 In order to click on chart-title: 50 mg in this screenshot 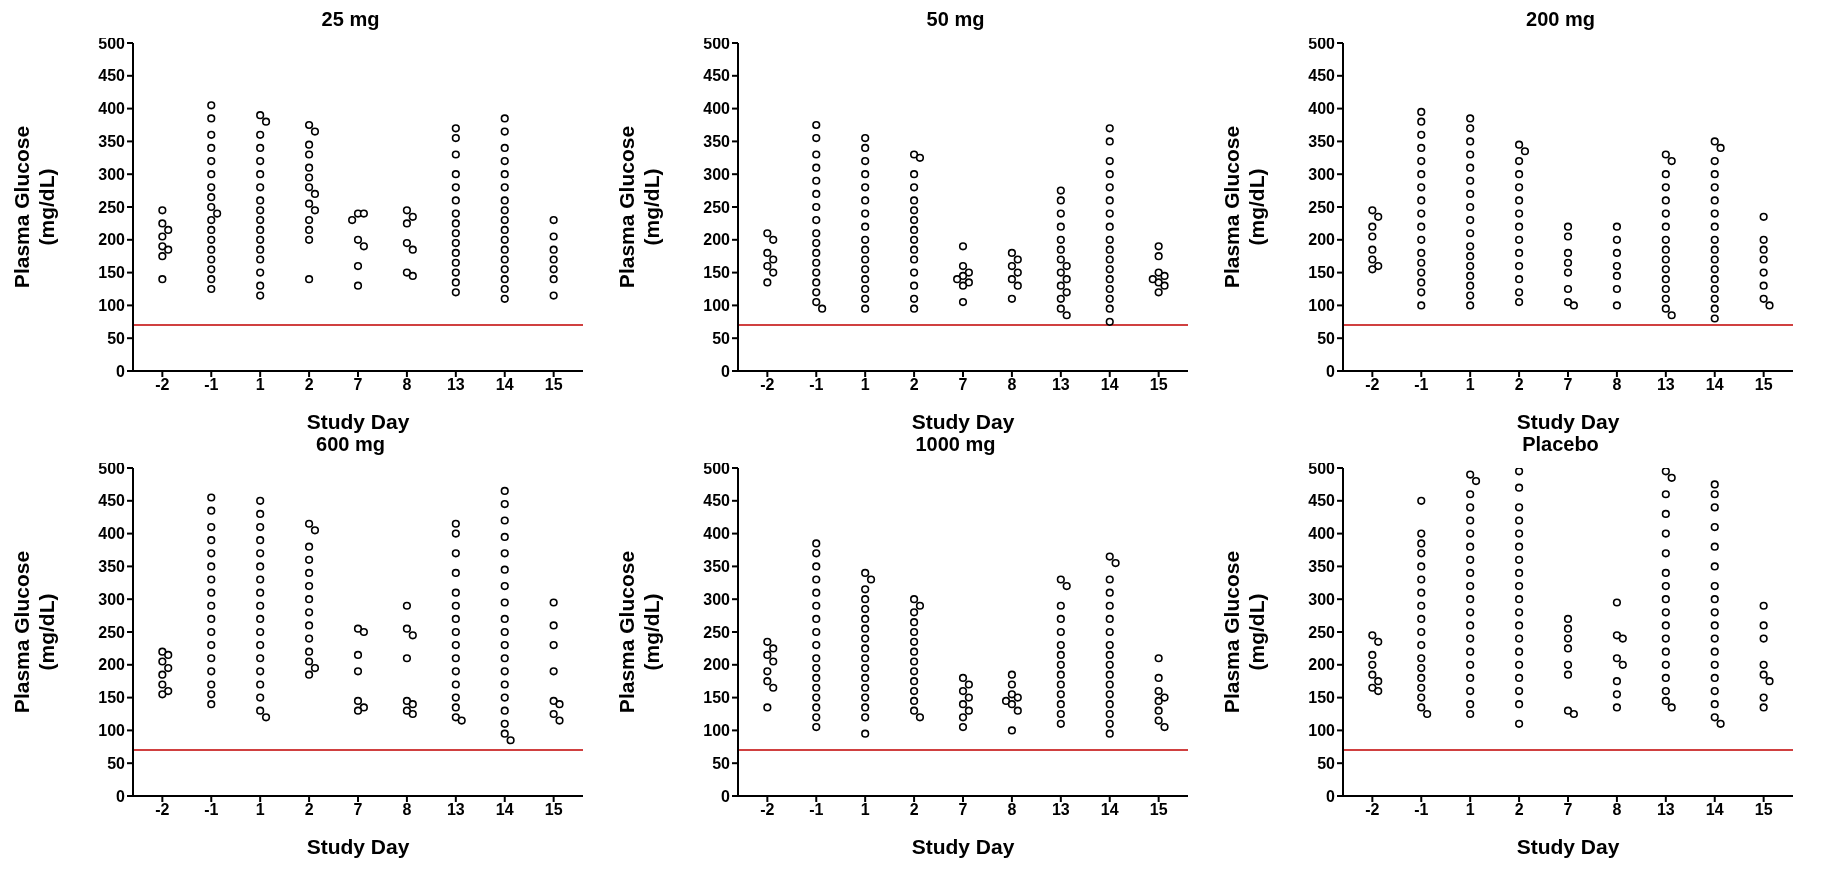, I will do `click(955, 19)`.